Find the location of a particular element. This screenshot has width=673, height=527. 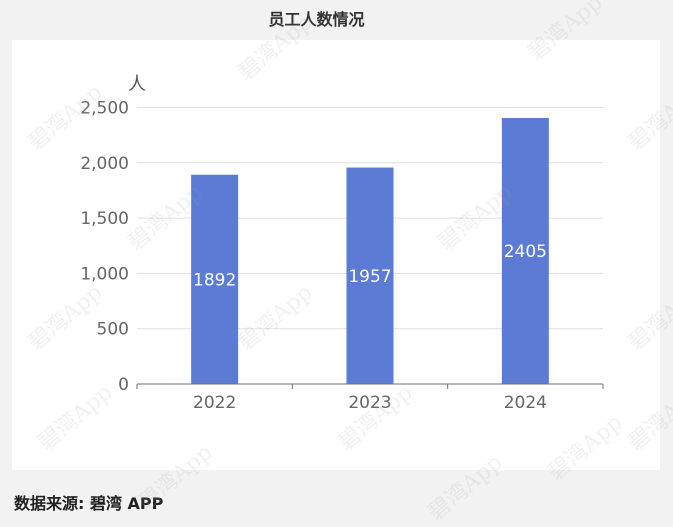

y-axis-label: 人 is located at coordinates (137, 84).